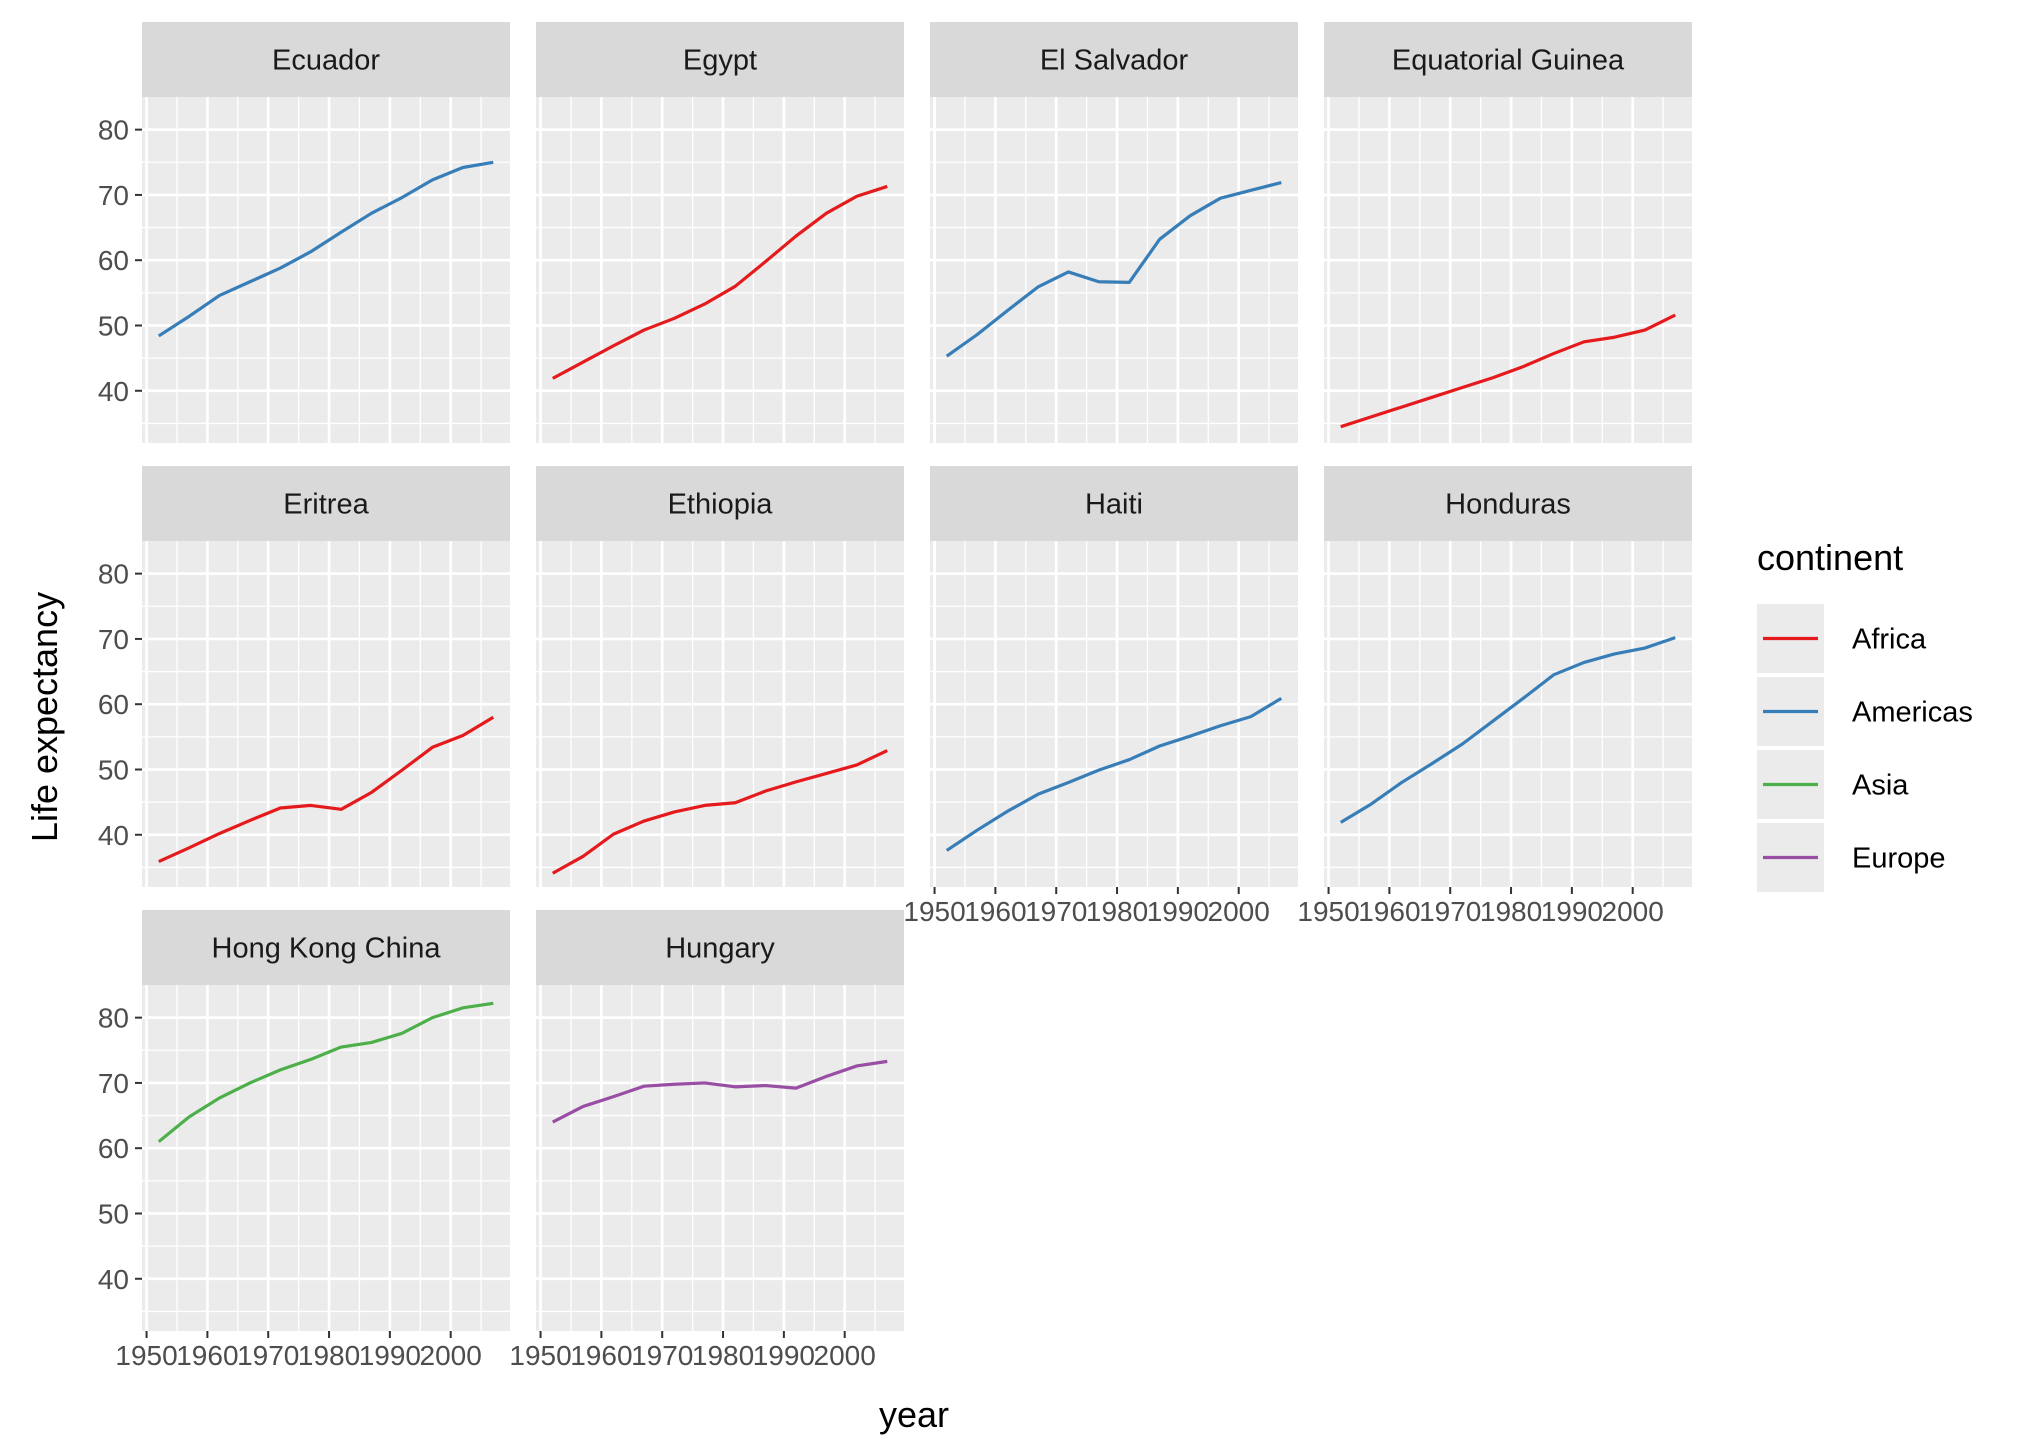 This screenshot has width=2037, height=1456. I want to click on legend-item-asia: Asia, so click(1833, 784).